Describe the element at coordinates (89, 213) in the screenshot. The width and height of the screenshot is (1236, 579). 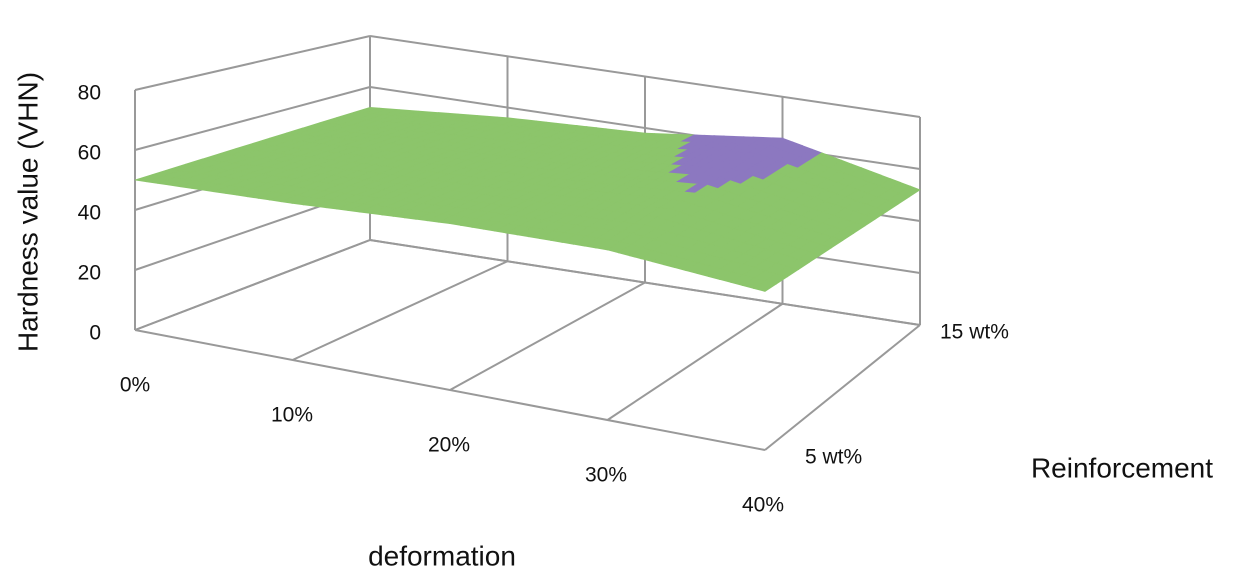
I see `y-tick-label: 40` at that location.